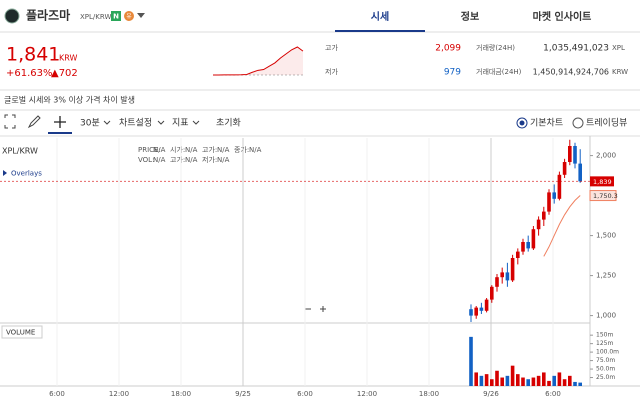 Image resolution: width=640 pixels, height=402 pixels. Describe the element at coordinates (26, 174) in the screenshot. I see `overlays: Overlays` at that location.